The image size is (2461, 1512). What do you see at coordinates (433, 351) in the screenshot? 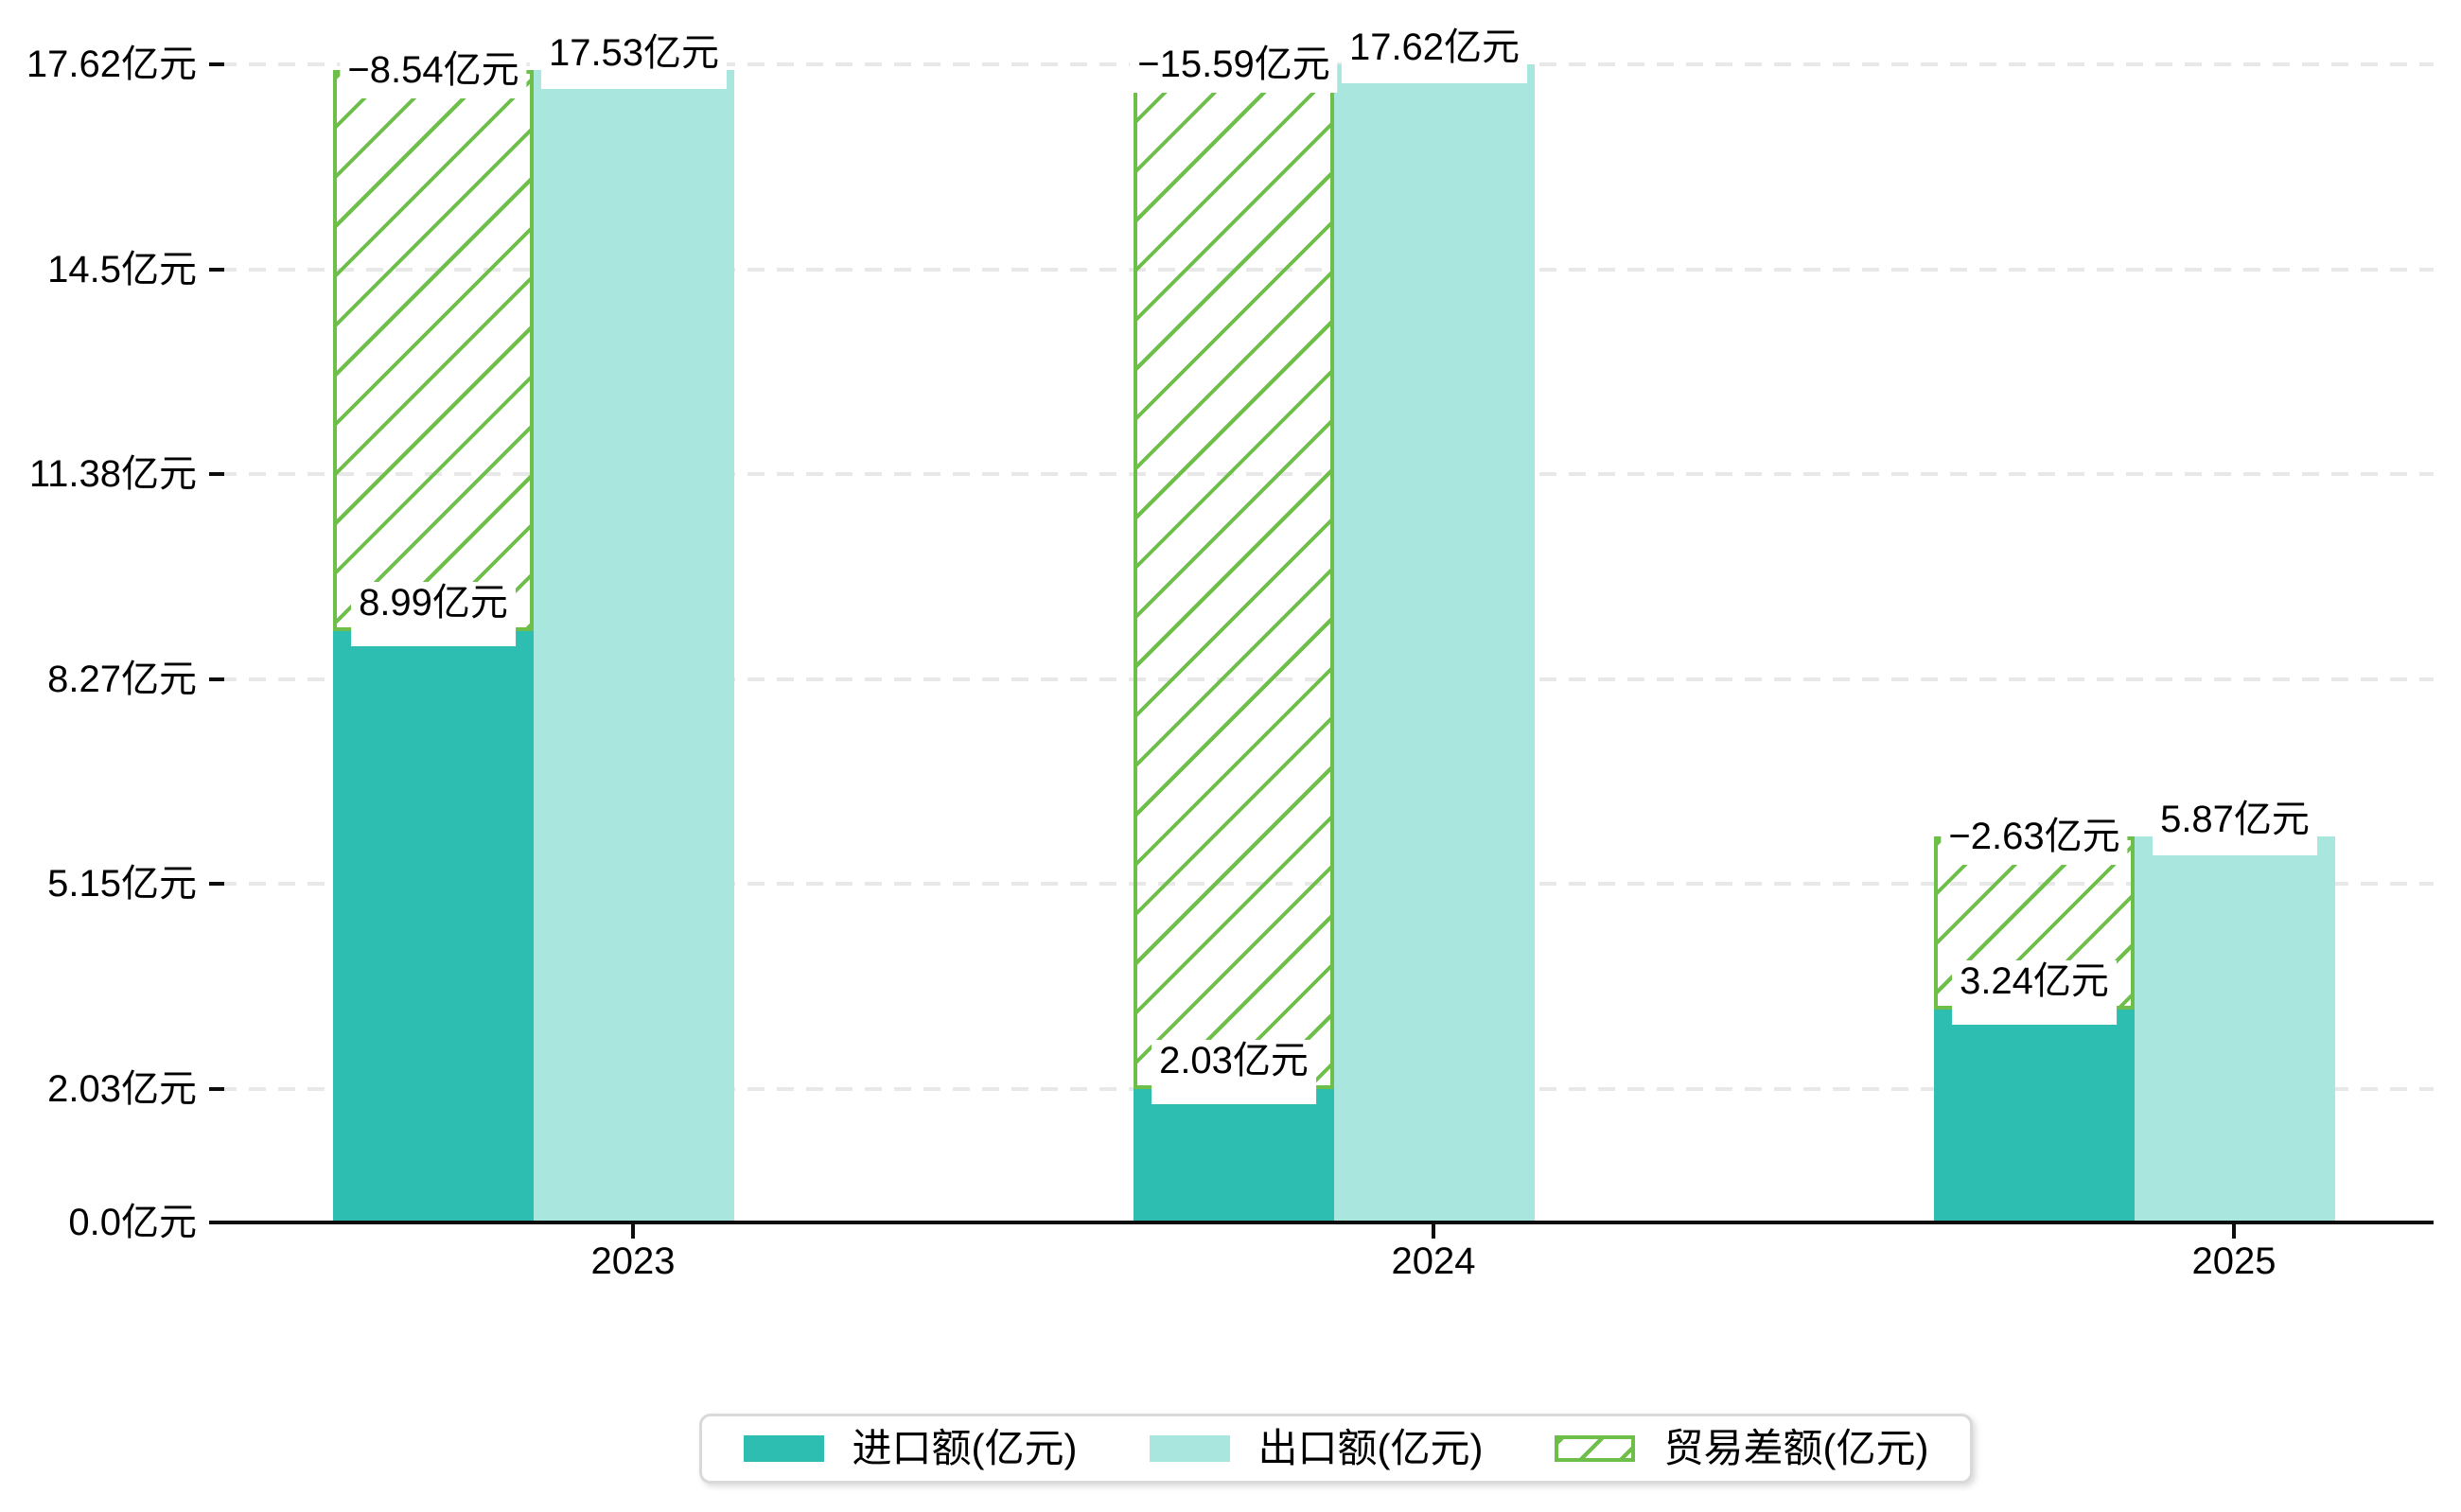
I see `trade-balance-bar-2023` at bounding box center [433, 351].